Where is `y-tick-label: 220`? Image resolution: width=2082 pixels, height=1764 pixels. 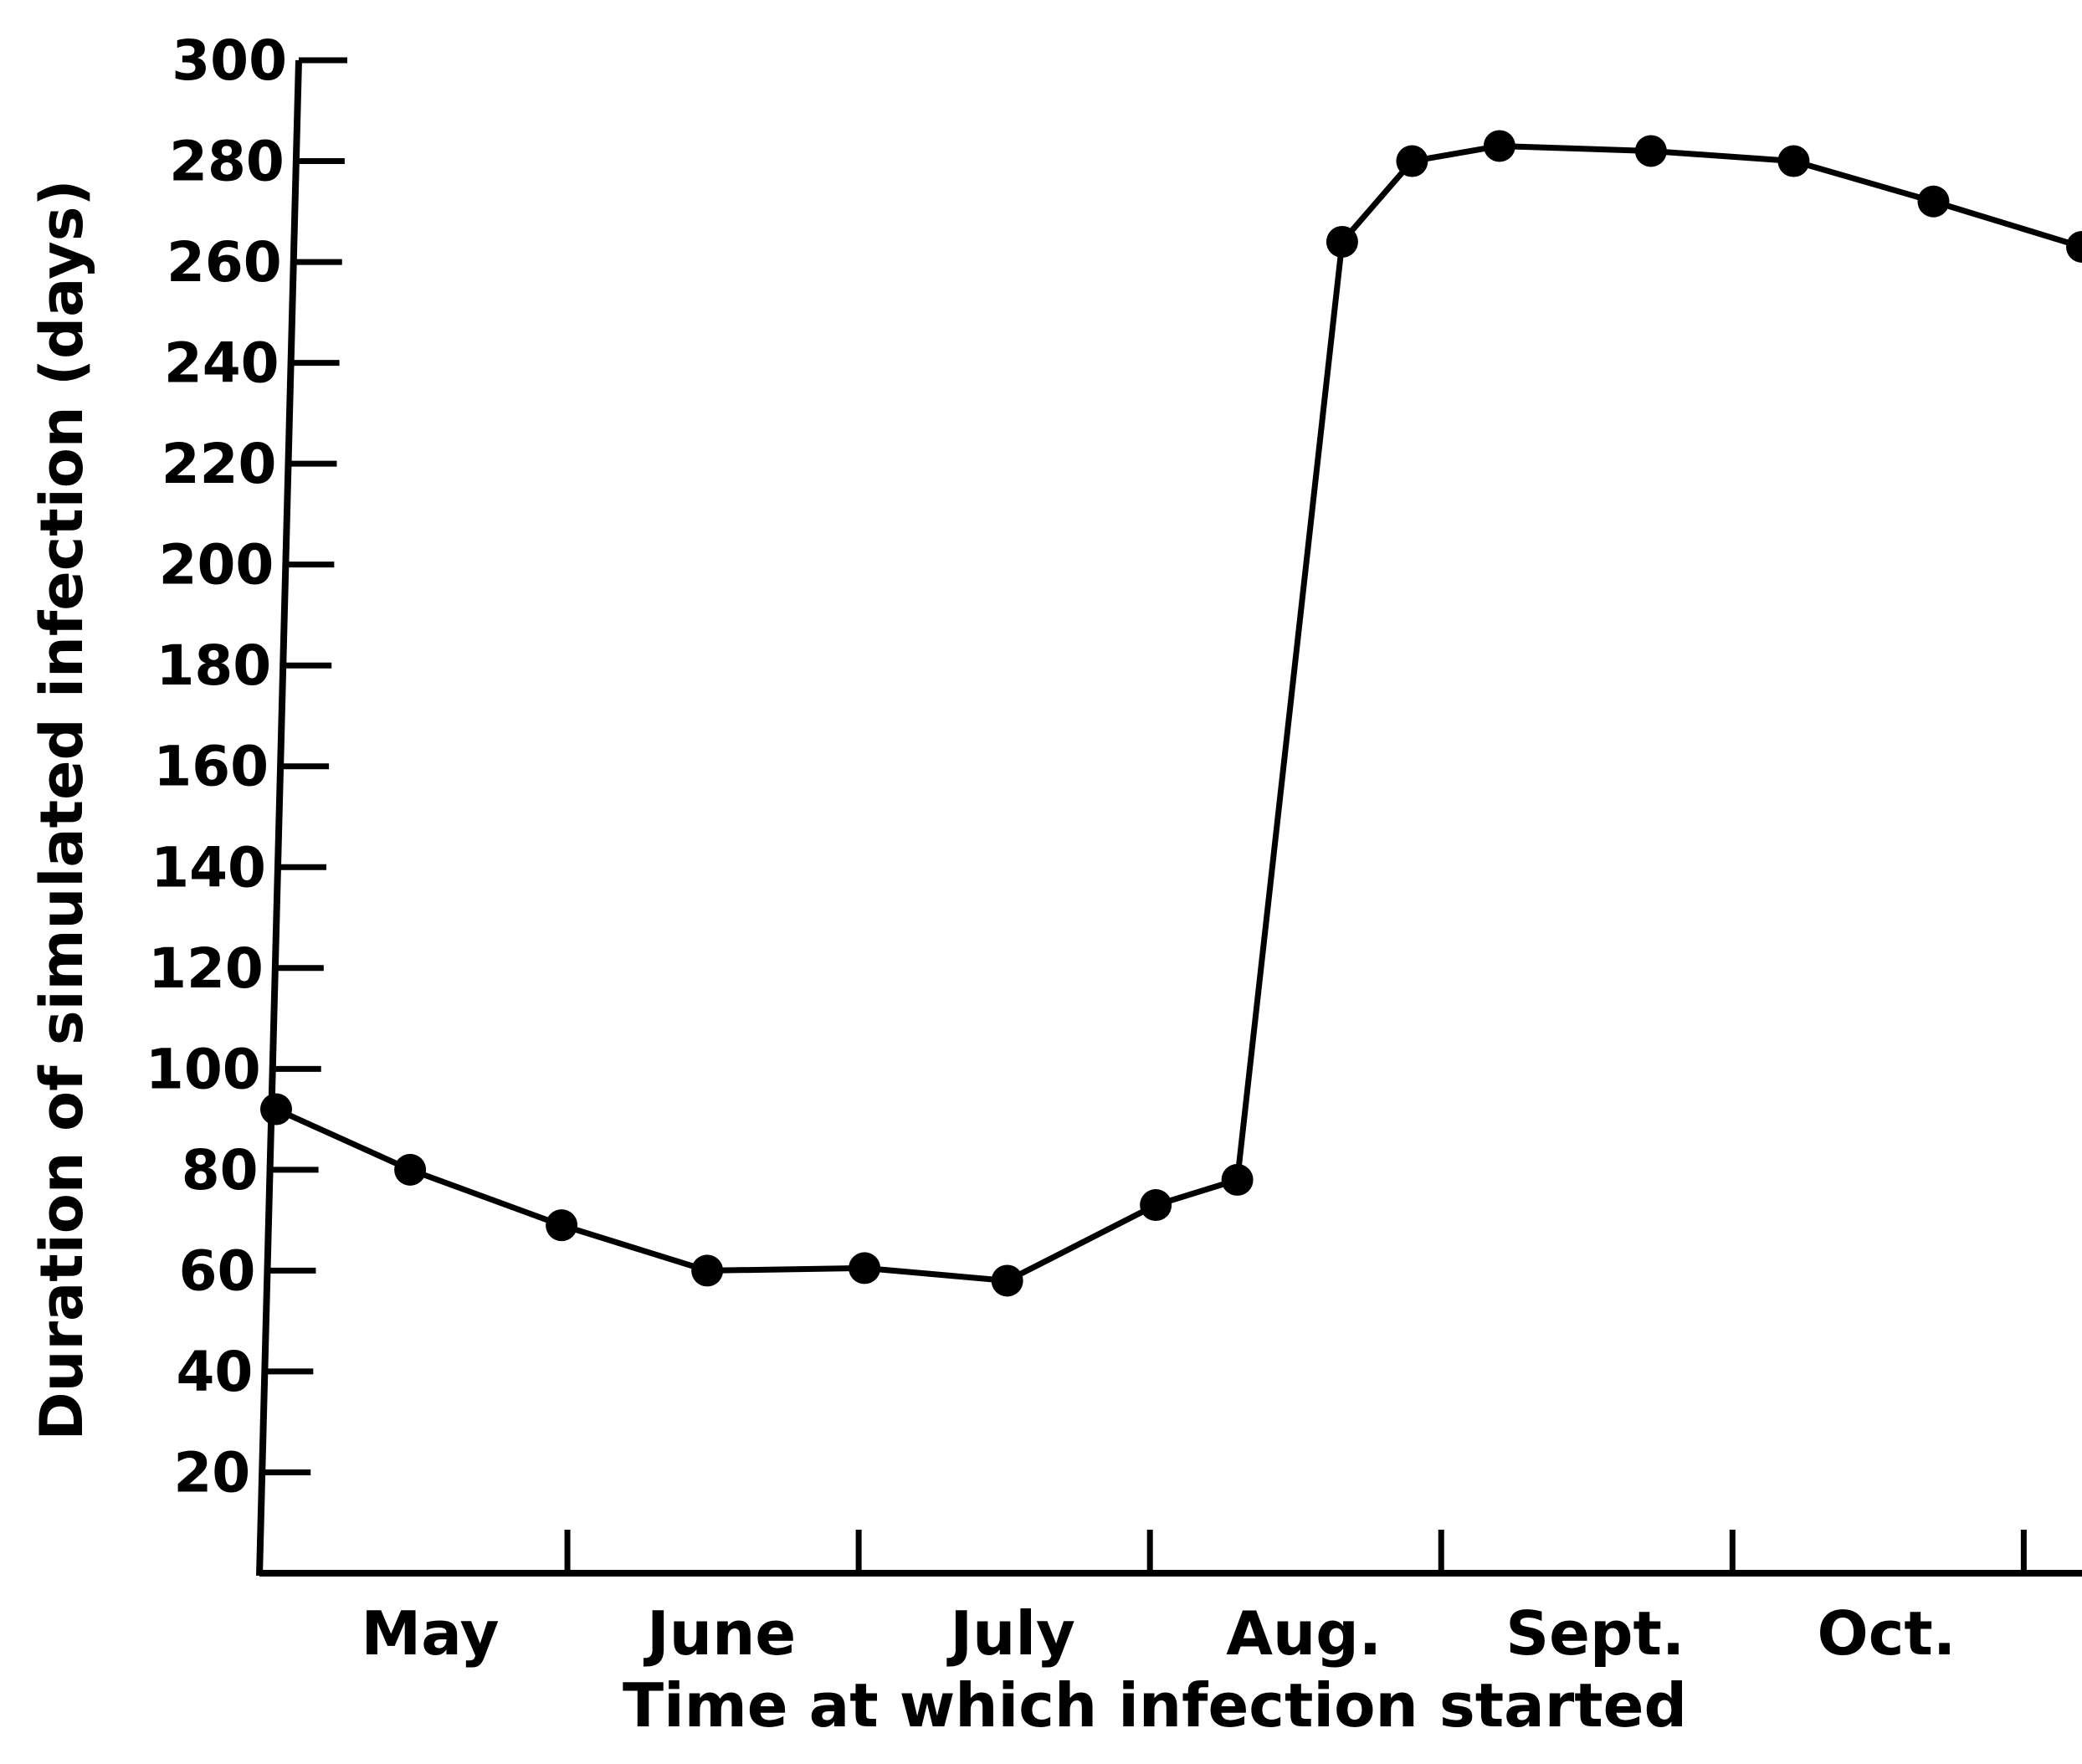 y-tick-label: 220 is located at coordinates (219, 464).